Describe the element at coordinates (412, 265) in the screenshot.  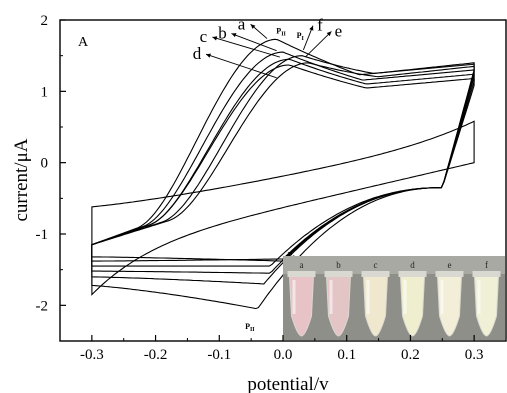
I see `tube-d-label: d` at that location.